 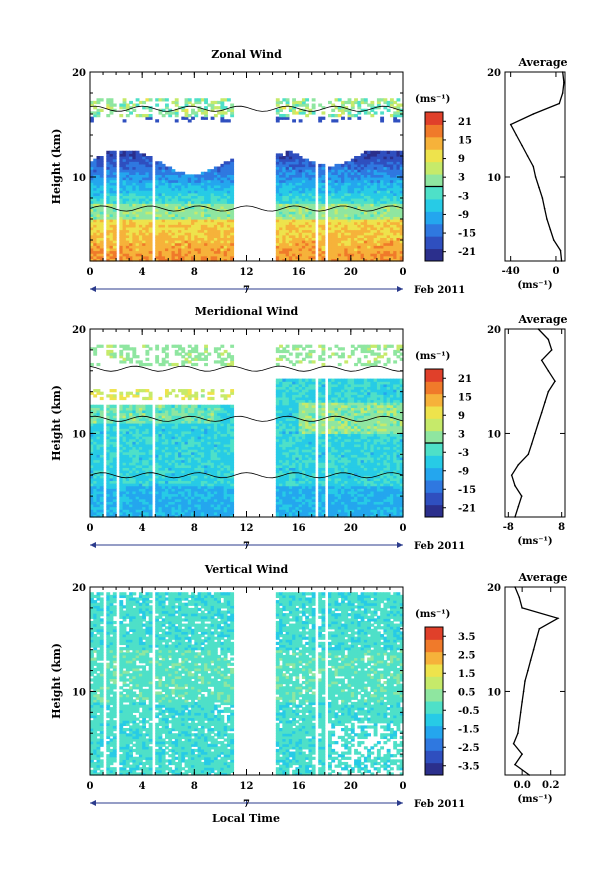 What do you see at coordinates (247, 684) in the screenshot?
I see `heatmap-cells` at bounding box center [247, 684].